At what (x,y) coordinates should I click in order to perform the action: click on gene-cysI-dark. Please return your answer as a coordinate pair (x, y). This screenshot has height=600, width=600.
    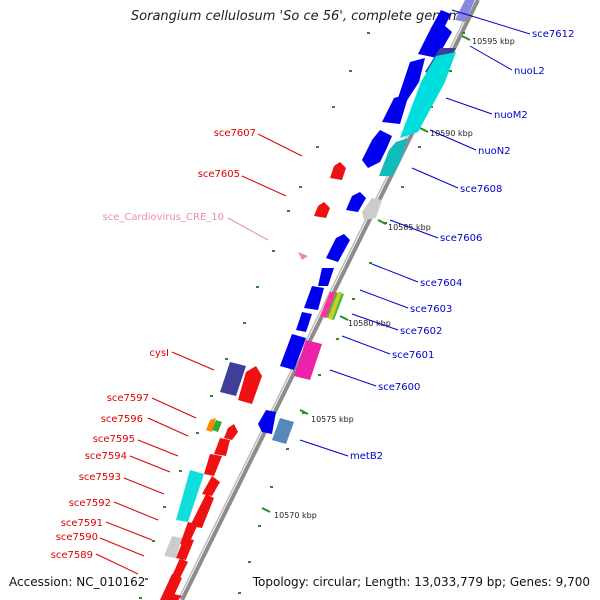
    Looking at the image, I should click on (233, 379).